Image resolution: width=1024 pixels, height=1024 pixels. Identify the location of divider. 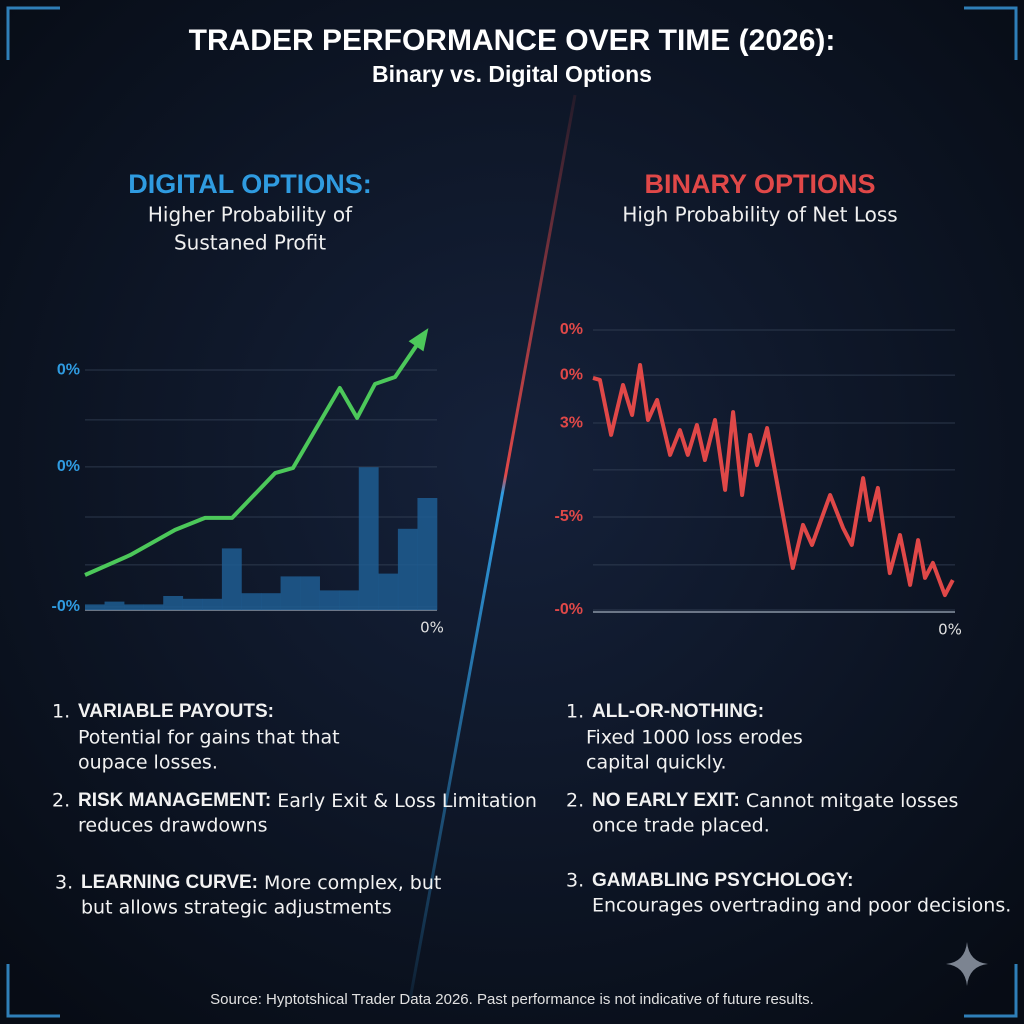
(492, 547).